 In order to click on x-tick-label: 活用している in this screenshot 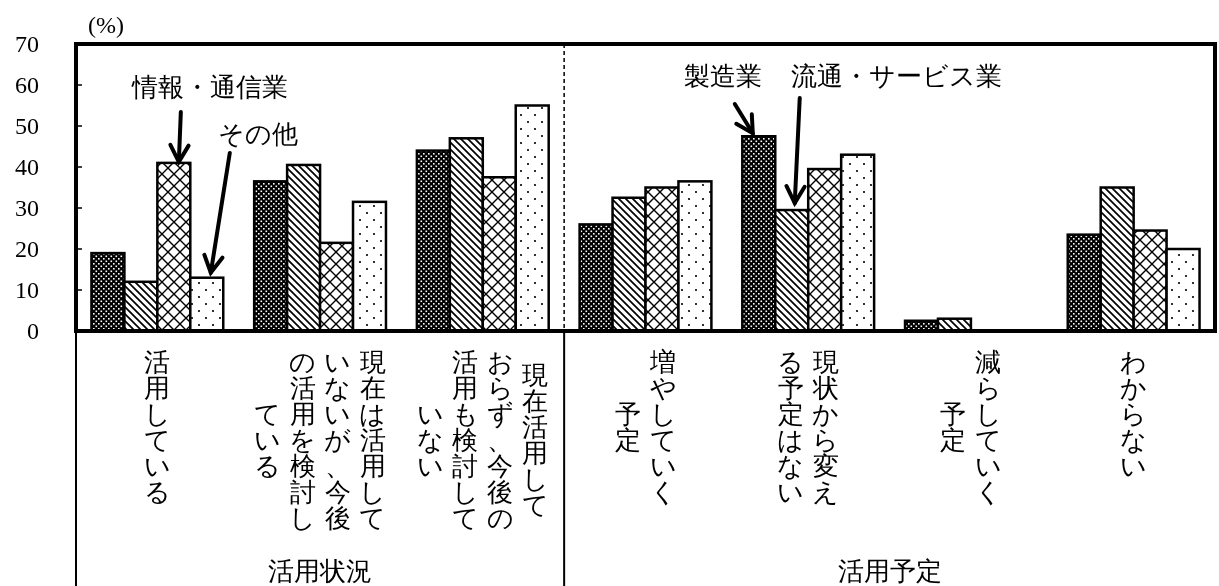, I will do `click(157, 427)`.